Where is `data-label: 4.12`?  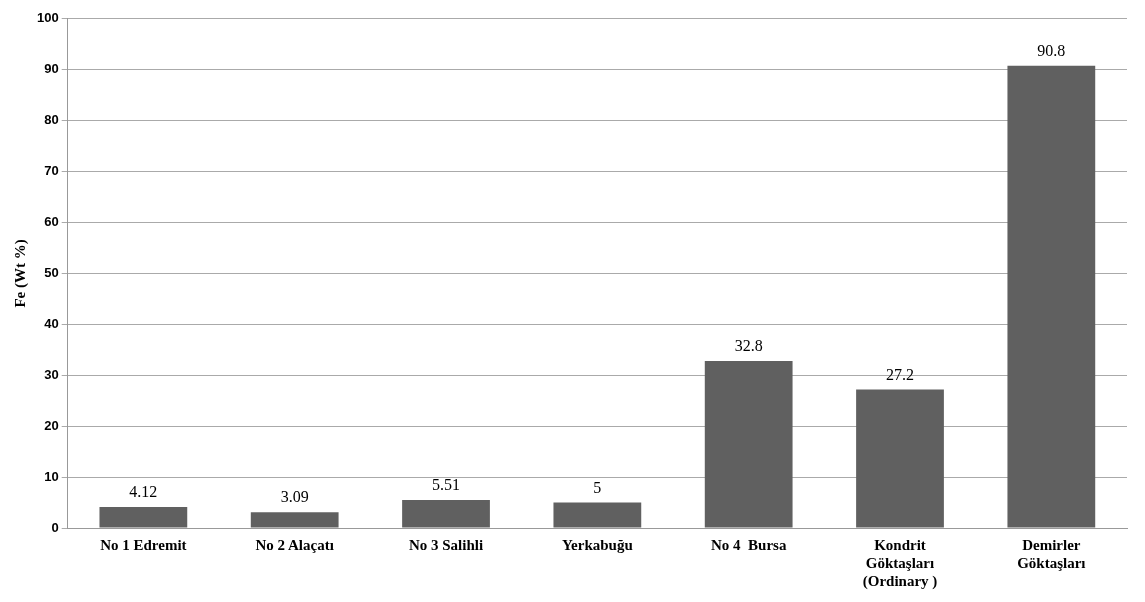
data-label: 4.12 is located at coordinates (143, 492).